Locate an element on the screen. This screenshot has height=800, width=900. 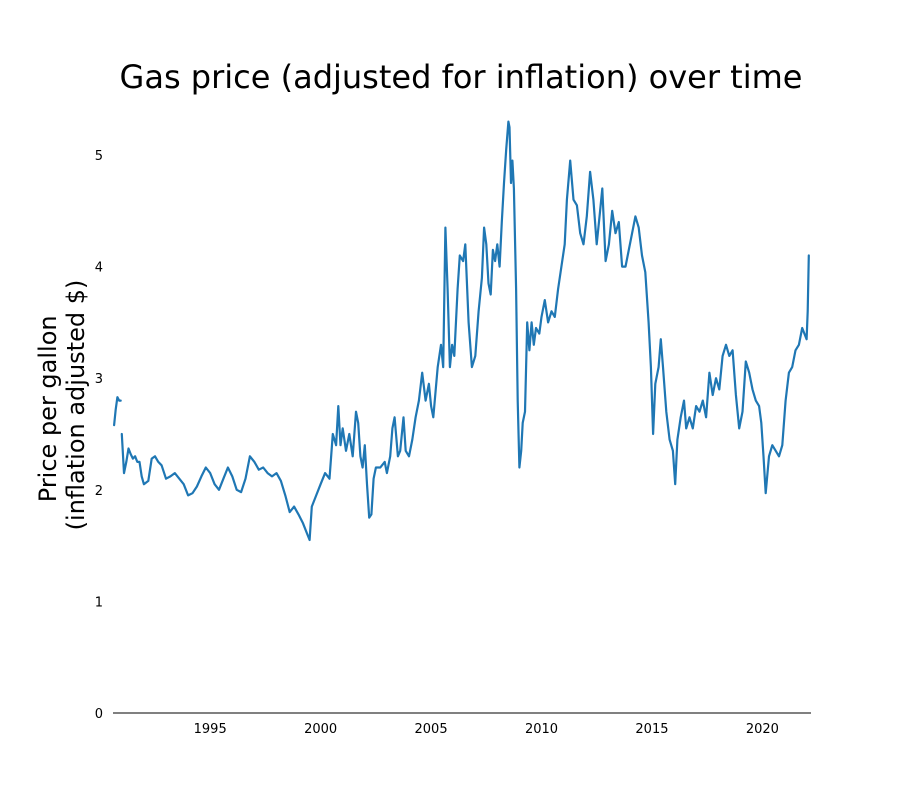
y-tick-label: 1 is located at coordinates (99, 602).